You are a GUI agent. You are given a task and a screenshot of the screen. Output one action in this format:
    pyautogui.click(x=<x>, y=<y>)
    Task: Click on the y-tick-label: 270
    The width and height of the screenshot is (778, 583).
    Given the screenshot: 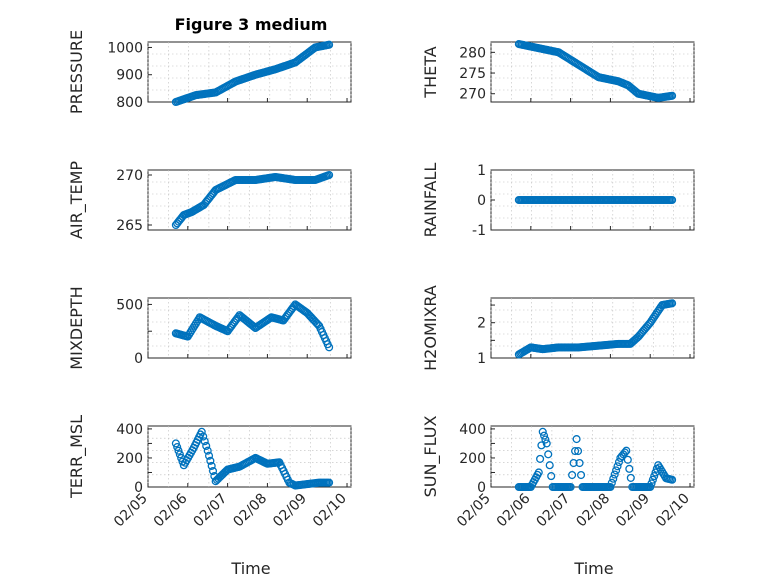 What is the action you would take?
    pyautogui.click(x=129, y=176)
    